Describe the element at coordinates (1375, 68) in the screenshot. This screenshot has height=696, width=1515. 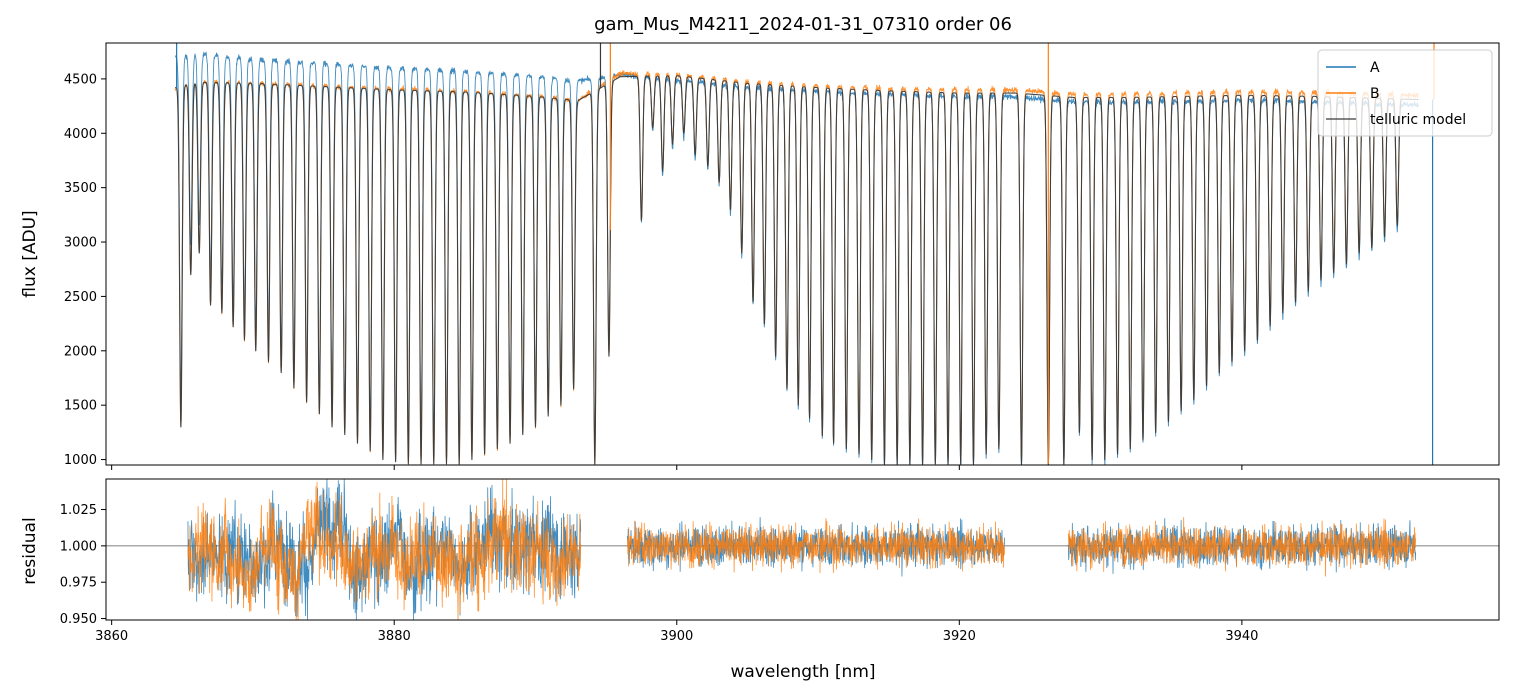
I see `legend-label-a: A` at that location.